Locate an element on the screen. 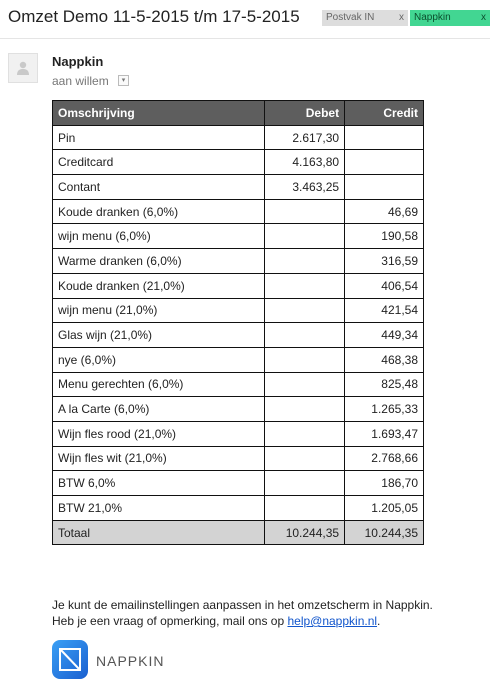 The image size is (490, 687). column-header-debet: Debet is located at coordinates (305, 113).